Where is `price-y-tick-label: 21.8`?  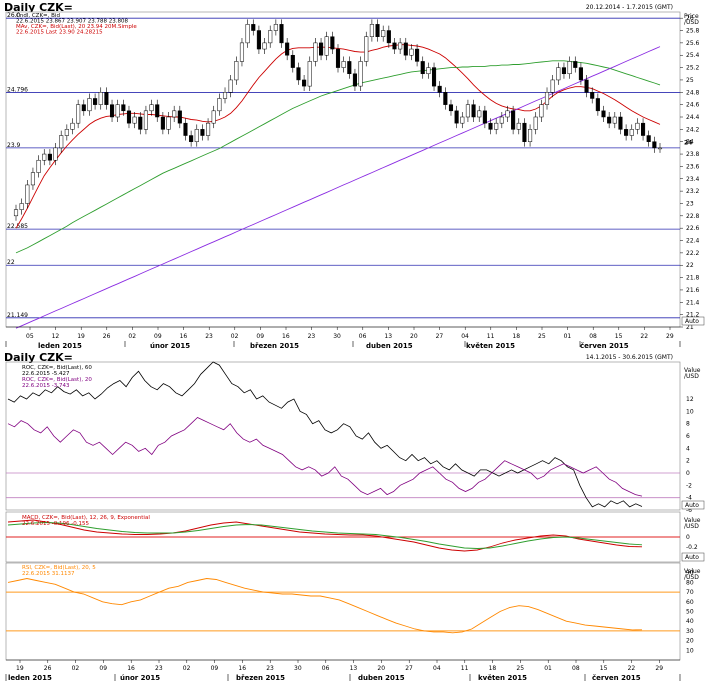
price-y-tick-label: 21.8 is located at coordinates (693, 278).